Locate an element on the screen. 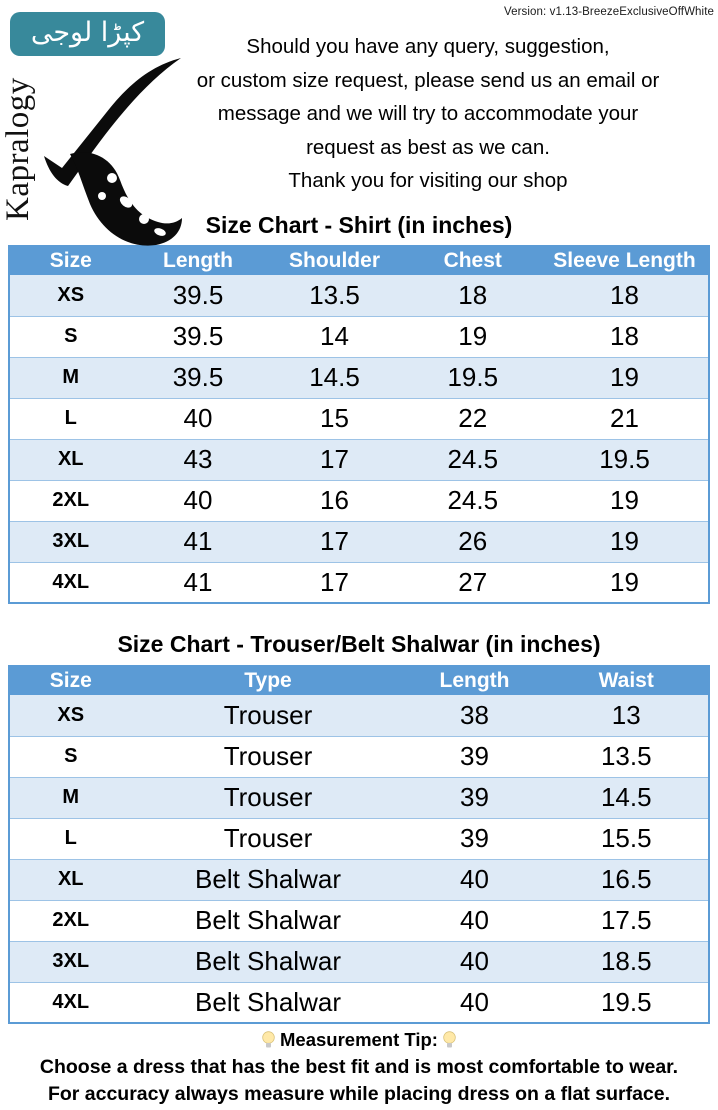 The width and height of the screenshot is (718, 1110). trouser-table-header-row: Size Type Length Waist is located at coordinates (359, 680).